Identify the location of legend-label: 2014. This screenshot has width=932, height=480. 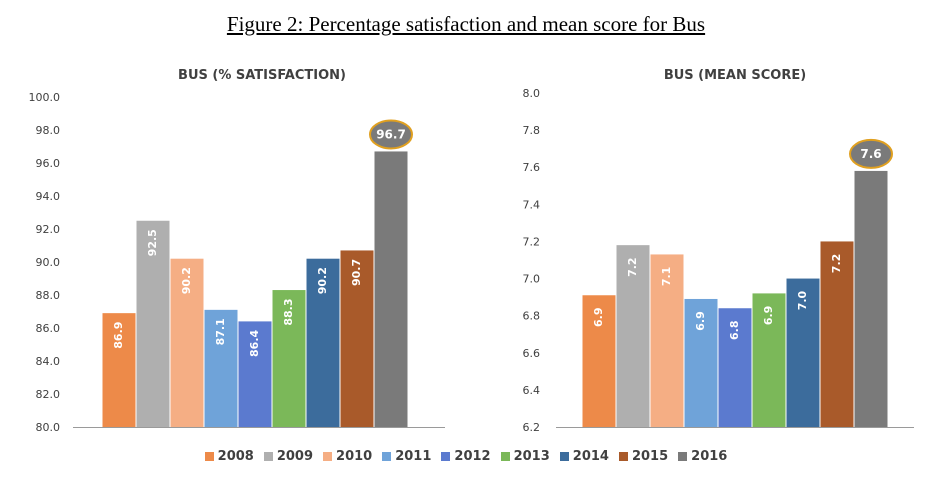
(590, 456).